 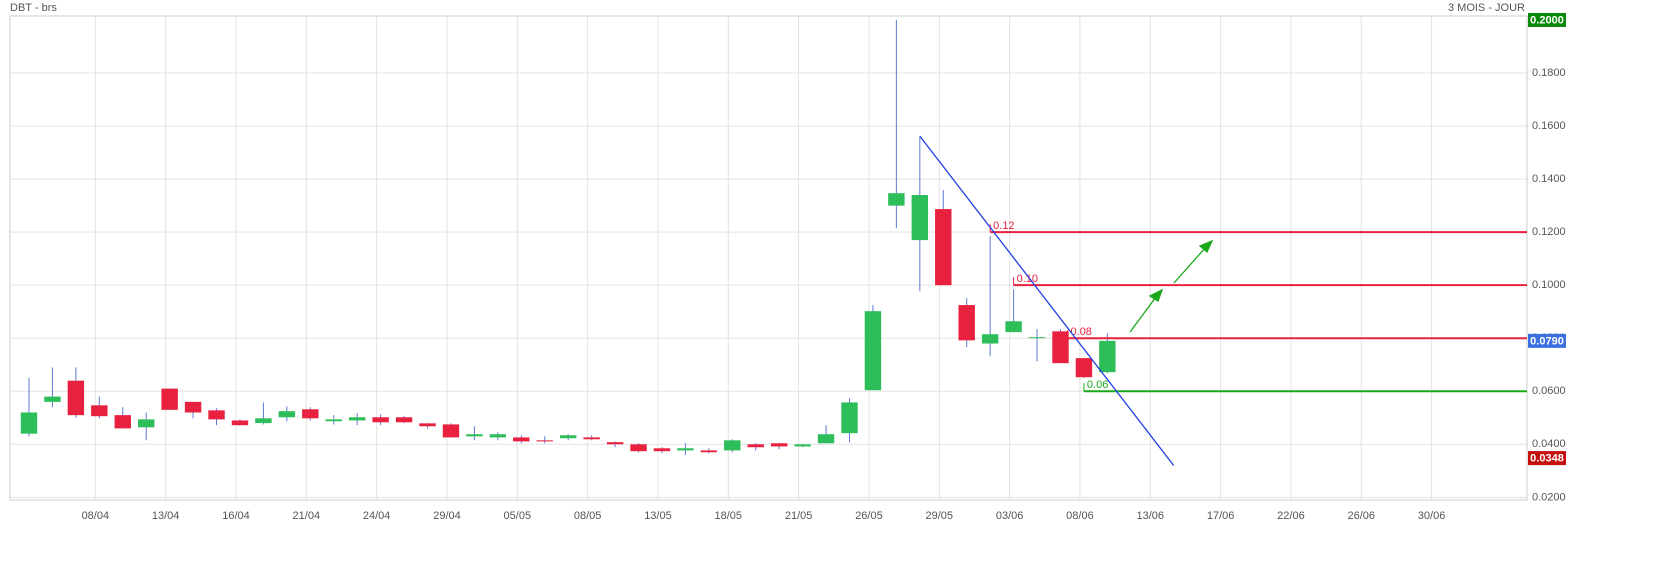 What do you see at coordinates (377, 516) in the screenshot?
I see `x-tick-label: 24/04` at bounding box center [377, 516].